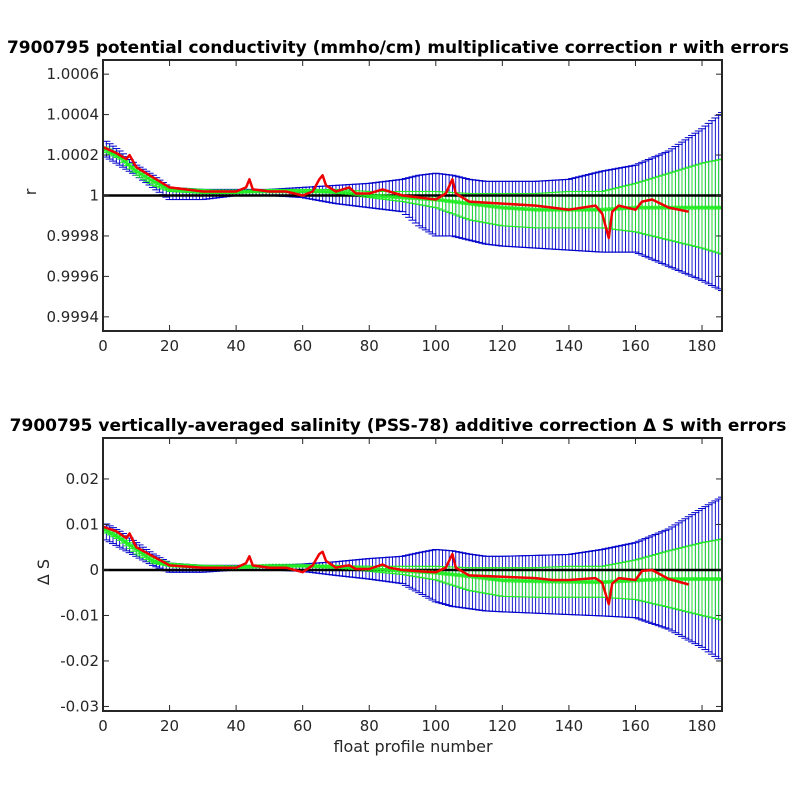 Image resolution: width=800 pixels, height=800 pixels. I want to click on bottom-y-axis-label: Δ S, so click(43, 572).